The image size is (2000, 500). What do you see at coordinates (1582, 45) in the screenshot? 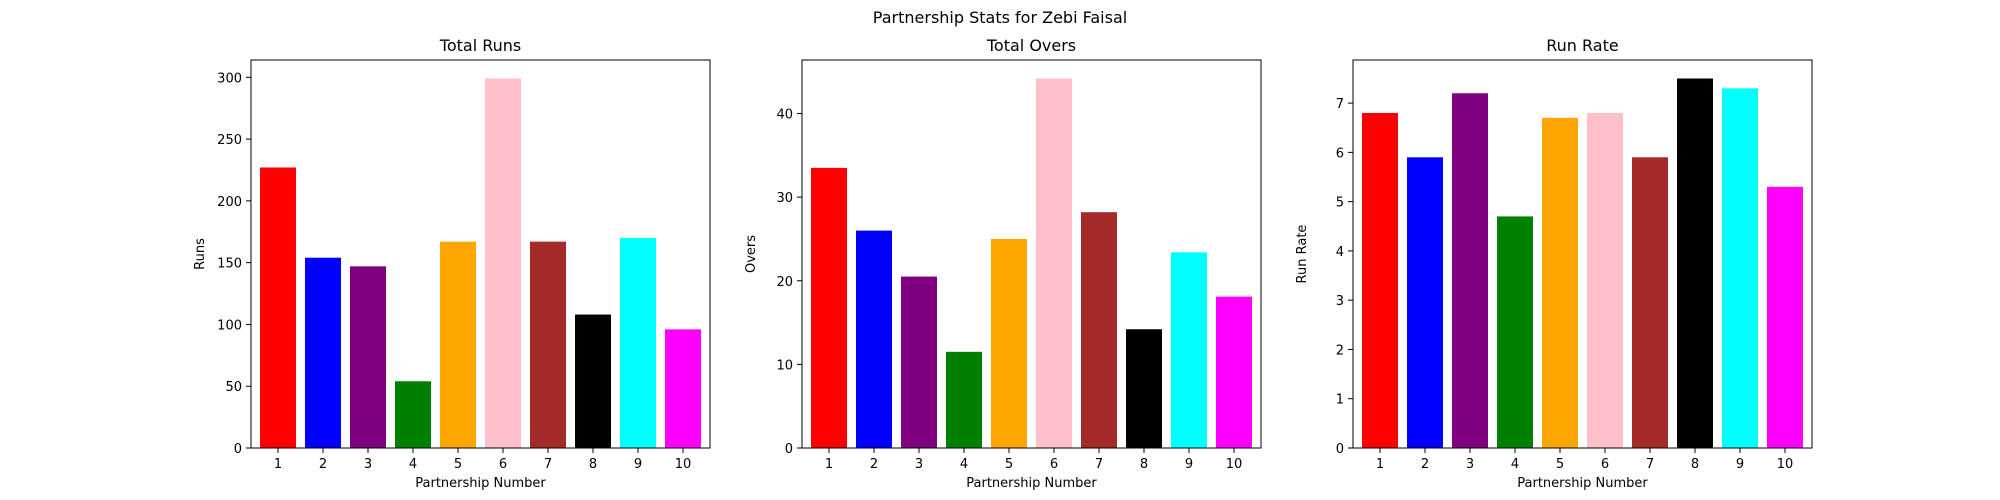
I see `subplot-title: Run Rate` at bounding box center [1582, 45].